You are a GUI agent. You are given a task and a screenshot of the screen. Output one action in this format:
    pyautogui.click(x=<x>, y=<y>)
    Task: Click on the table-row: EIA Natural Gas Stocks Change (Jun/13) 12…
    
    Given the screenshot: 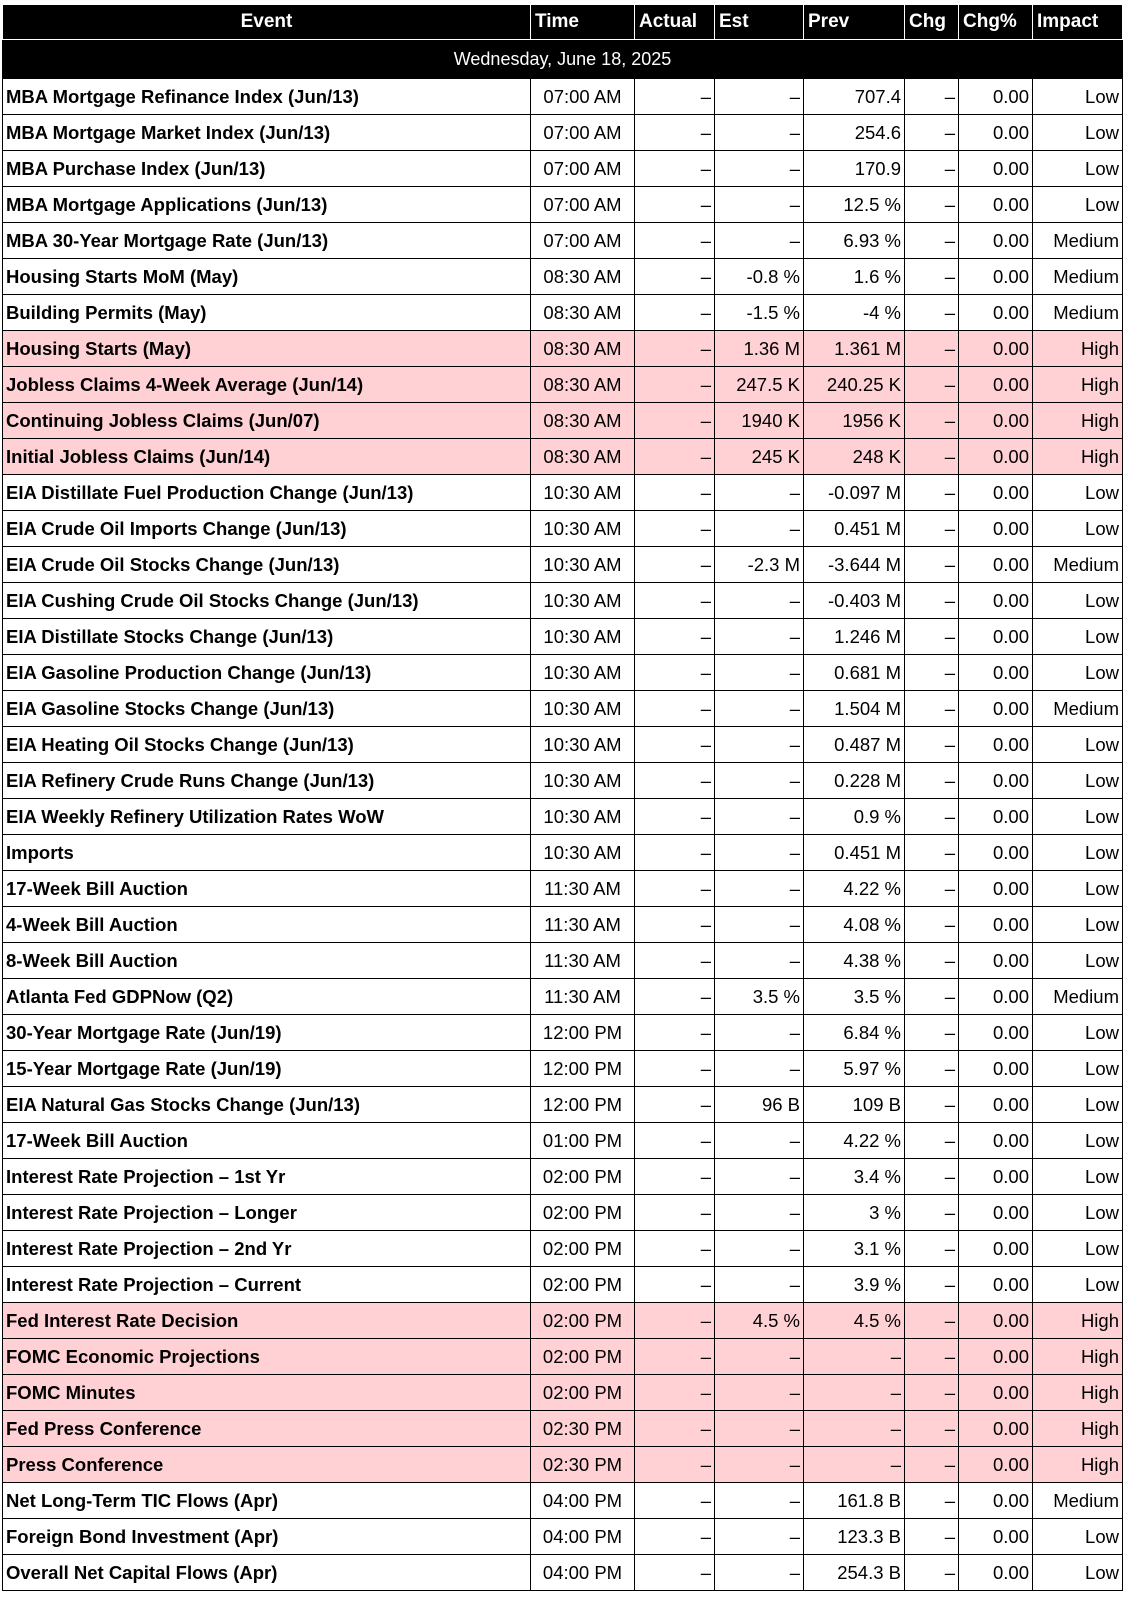 What is the action you would take?
    pyautogui.click(x=562, y=1104)
    